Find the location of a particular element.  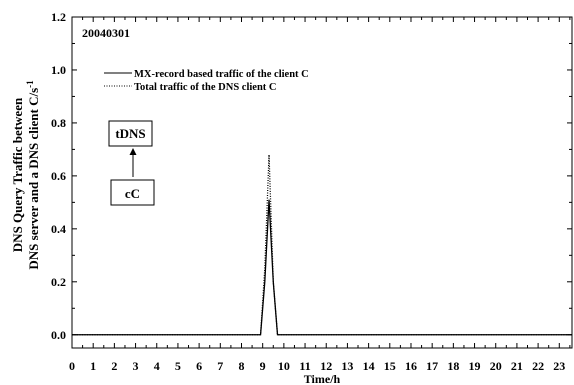

x-tick-label: 21 is located at coordinates (517, 366).